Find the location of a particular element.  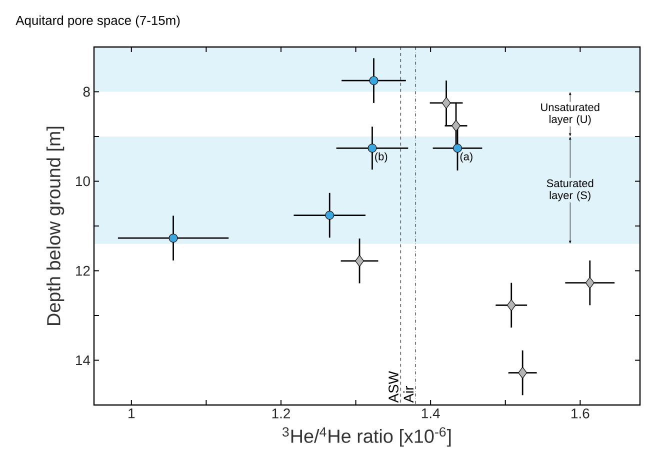

x-tick-label: 1.2 is located at coordinates (281, 413).